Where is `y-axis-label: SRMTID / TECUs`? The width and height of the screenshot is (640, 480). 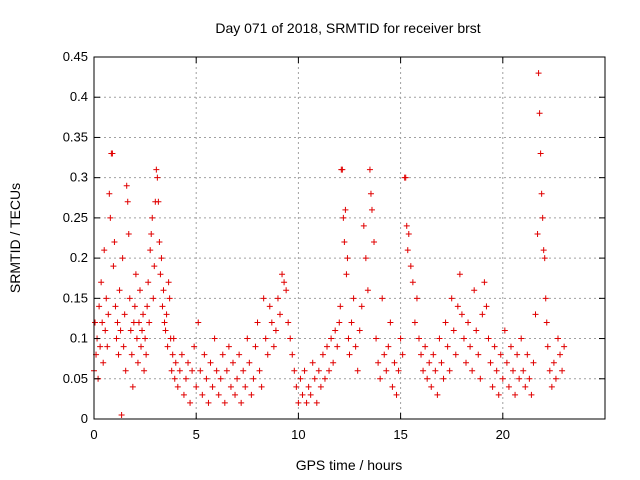 y-axis-label: SRMTID / TECUs is located at coordinates (15, 238).